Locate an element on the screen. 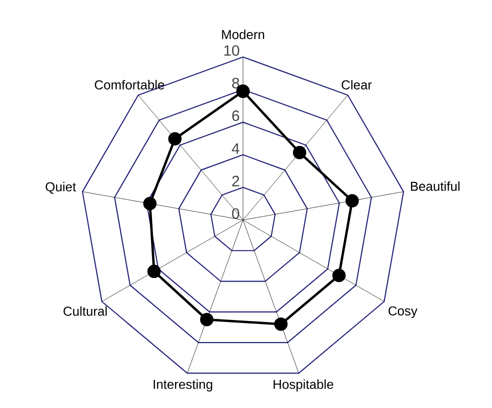  y-tick-label: 6 is located at coordinates (236, 115).